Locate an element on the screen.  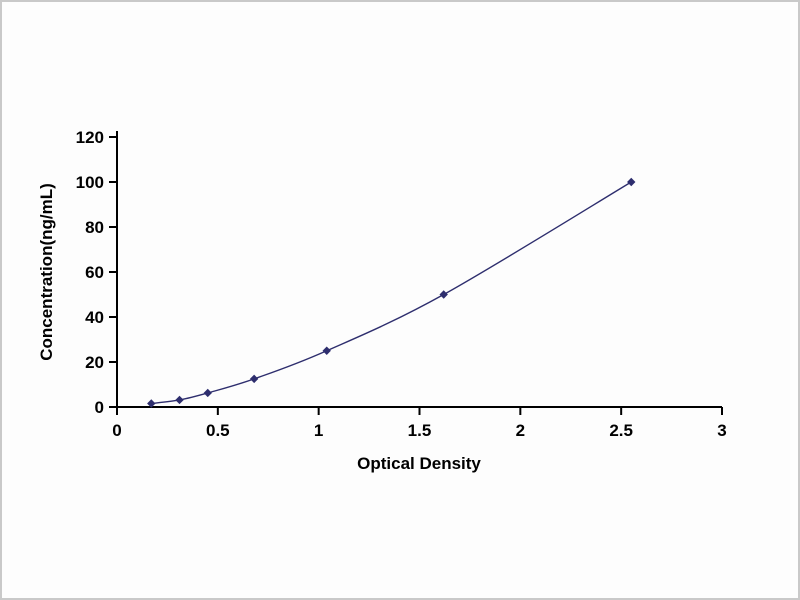
svg-text: 100 is located at coordinates (90, 182).